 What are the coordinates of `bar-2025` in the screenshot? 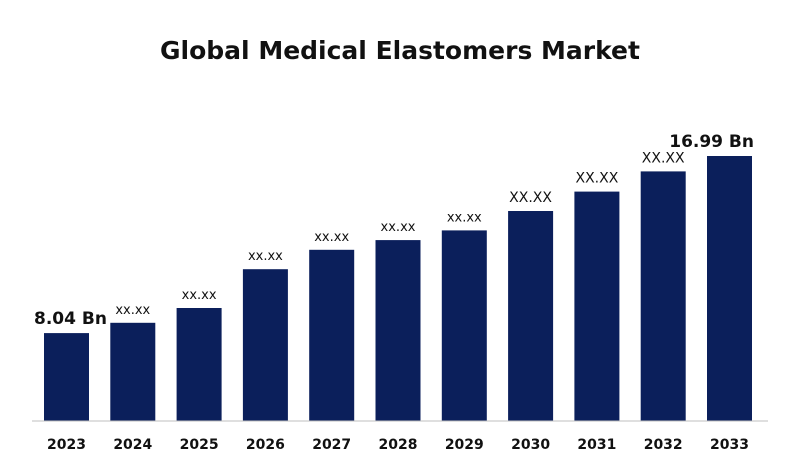 It's located at (199, 364).